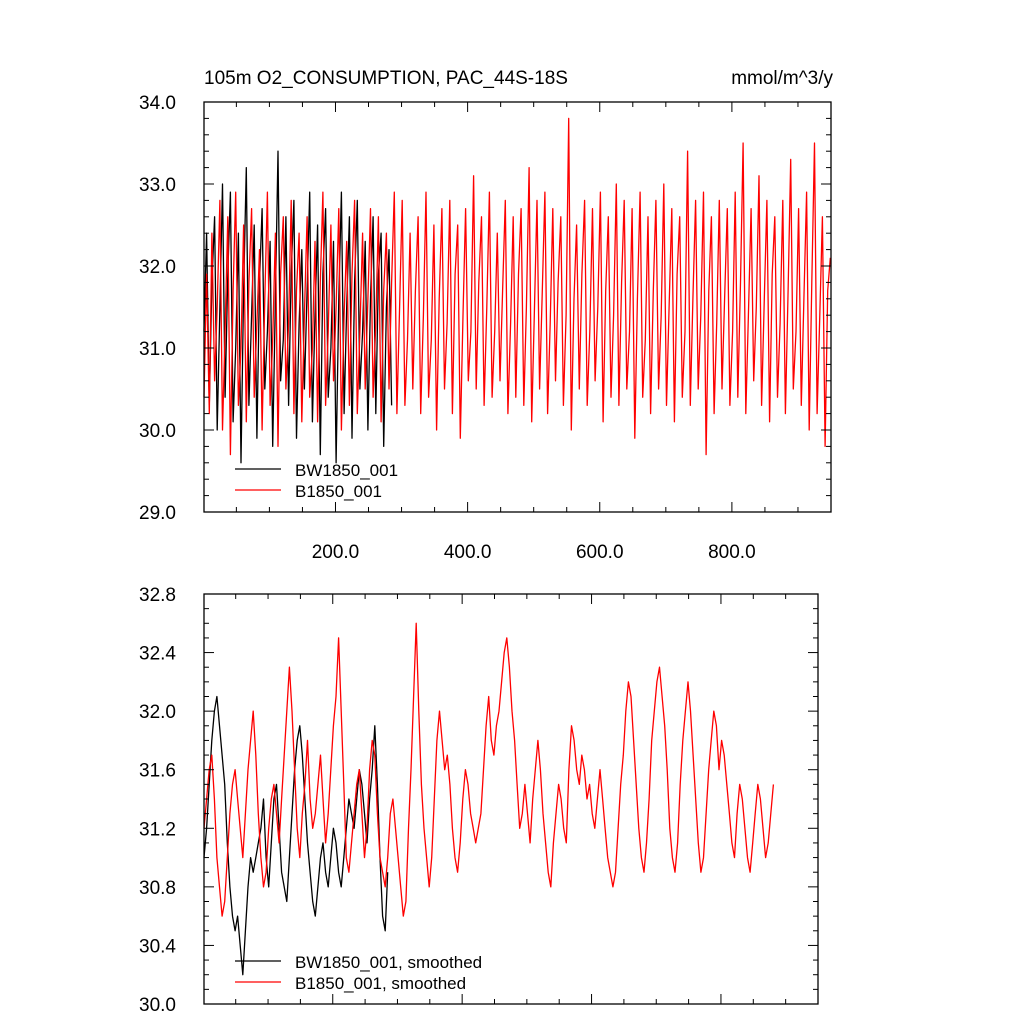 This screenshot has width=1024, height=1029. Describe the element at coordinates (386, 78) in the screenshot. I see `top-title: 105m O2_CONSUMPTION, PAC_44S-18S` at that location.